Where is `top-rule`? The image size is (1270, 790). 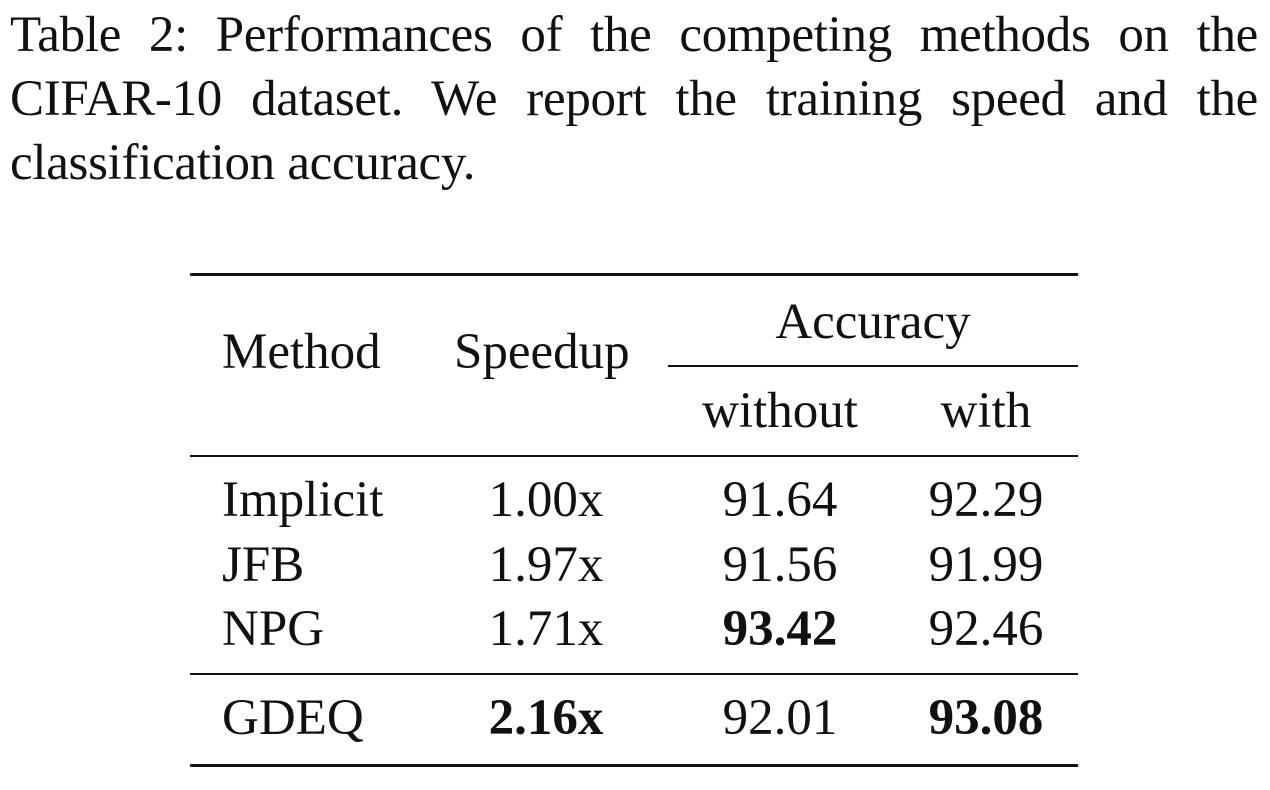 top-rule is located at coordinates (634, 274).